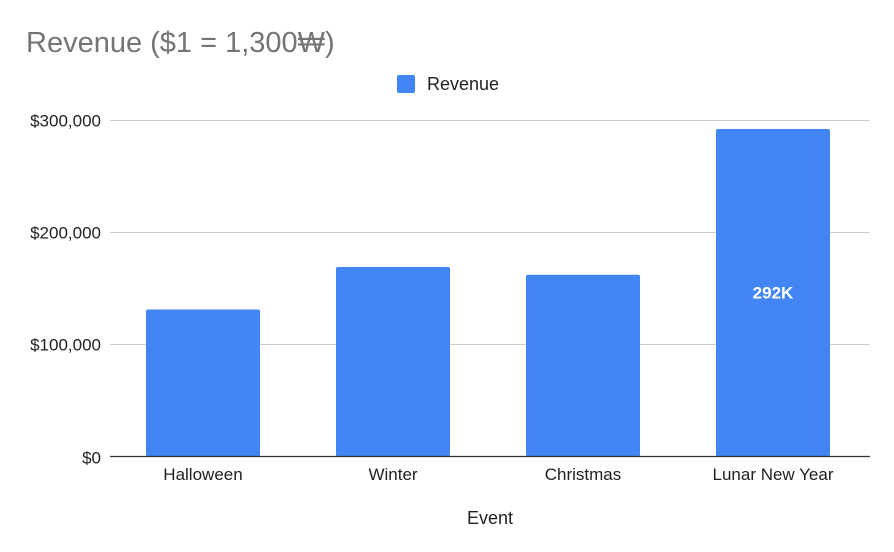 This screenshot has height=552, width=894. What do you see at coordinates (65, 345) in the screenshot?
I see `y-tick-label: $100,000` at bounding box center [65, 345].